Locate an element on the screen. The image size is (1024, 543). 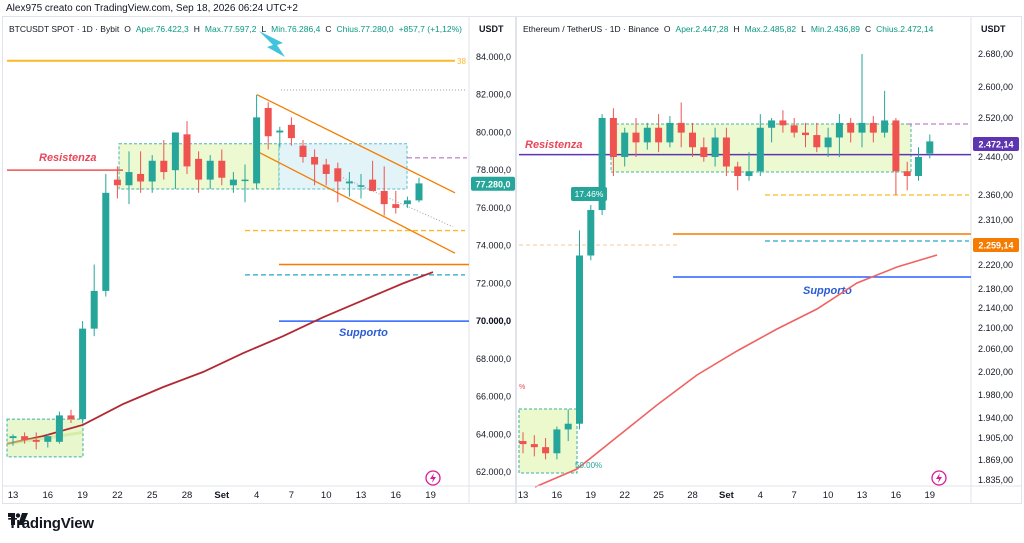
y-tick-label: 1.940,00 is located at coordinates (995, 418).